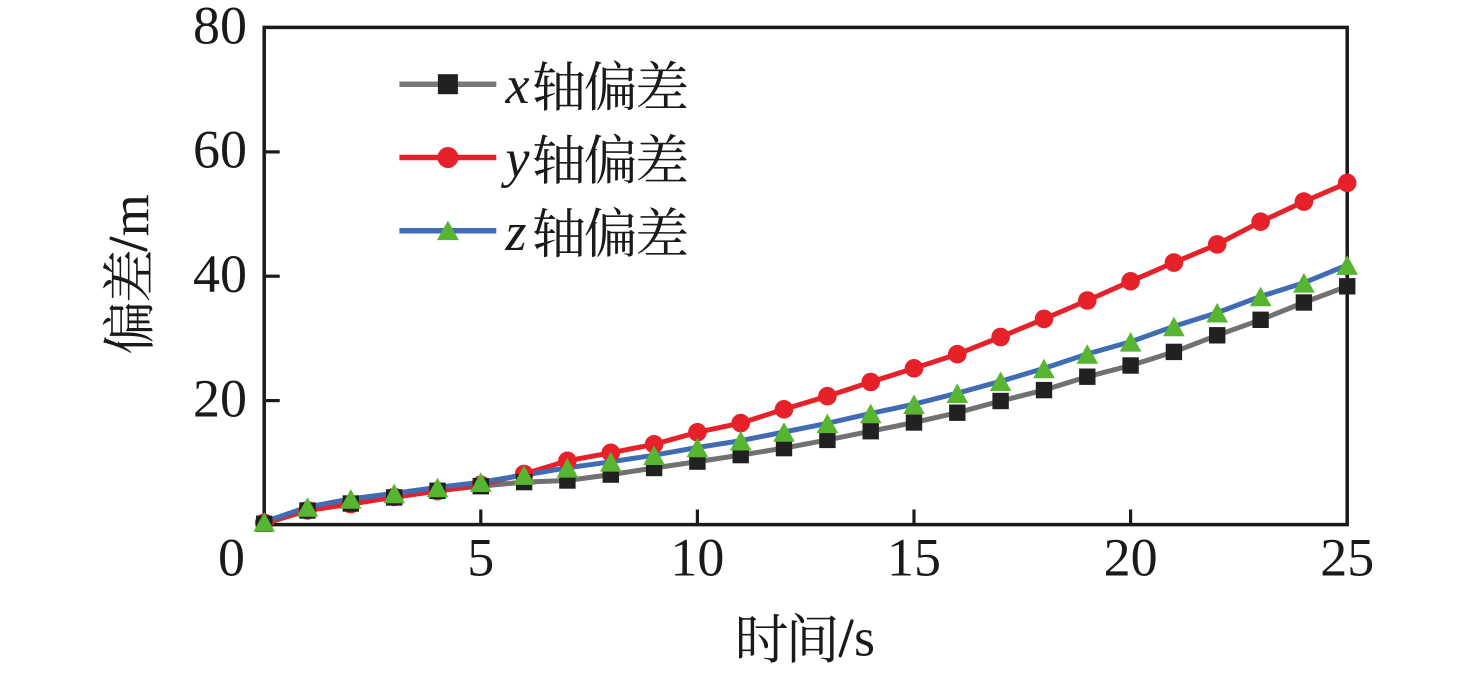  Describe the element at coordinates (220, 150) in the screenshot. I see `svg-text: 60` at that location.